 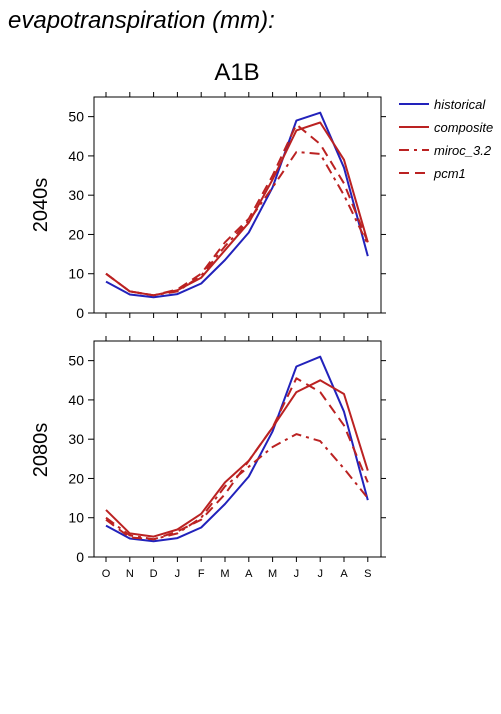 I want to click on legend-label-pcm1: pcm1, so click(x=449, y=173).